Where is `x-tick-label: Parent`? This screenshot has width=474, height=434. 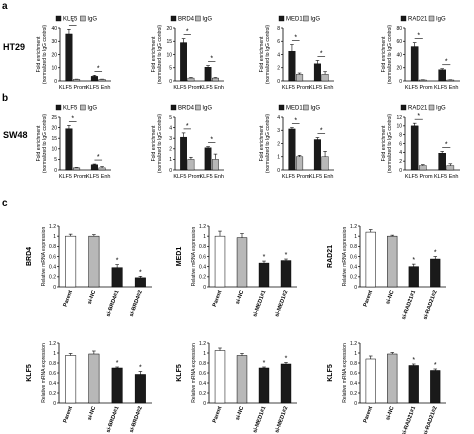 x-tick-label: Parent is located at coordinates (69, 414).